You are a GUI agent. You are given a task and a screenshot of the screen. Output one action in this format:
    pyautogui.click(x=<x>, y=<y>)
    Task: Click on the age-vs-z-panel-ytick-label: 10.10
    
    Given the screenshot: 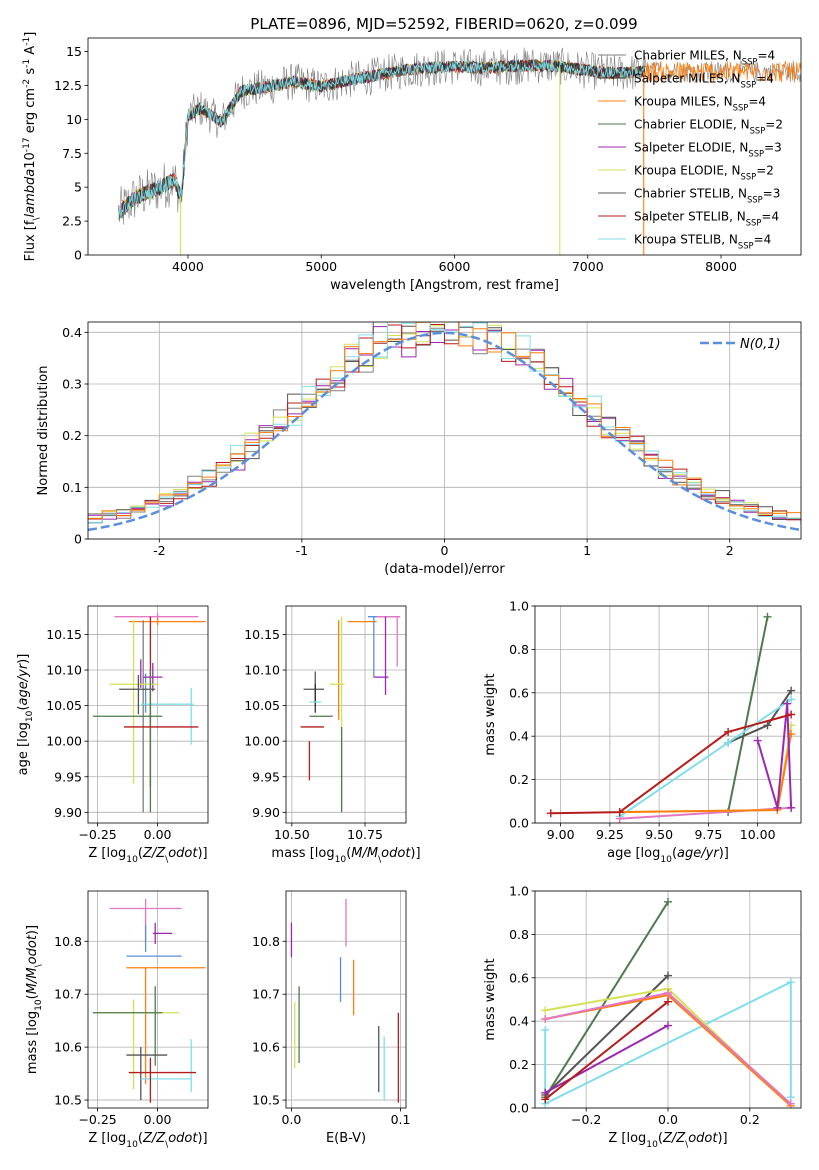 What is the action you would take?
    pyautogui.click(x=64, y=670)
    